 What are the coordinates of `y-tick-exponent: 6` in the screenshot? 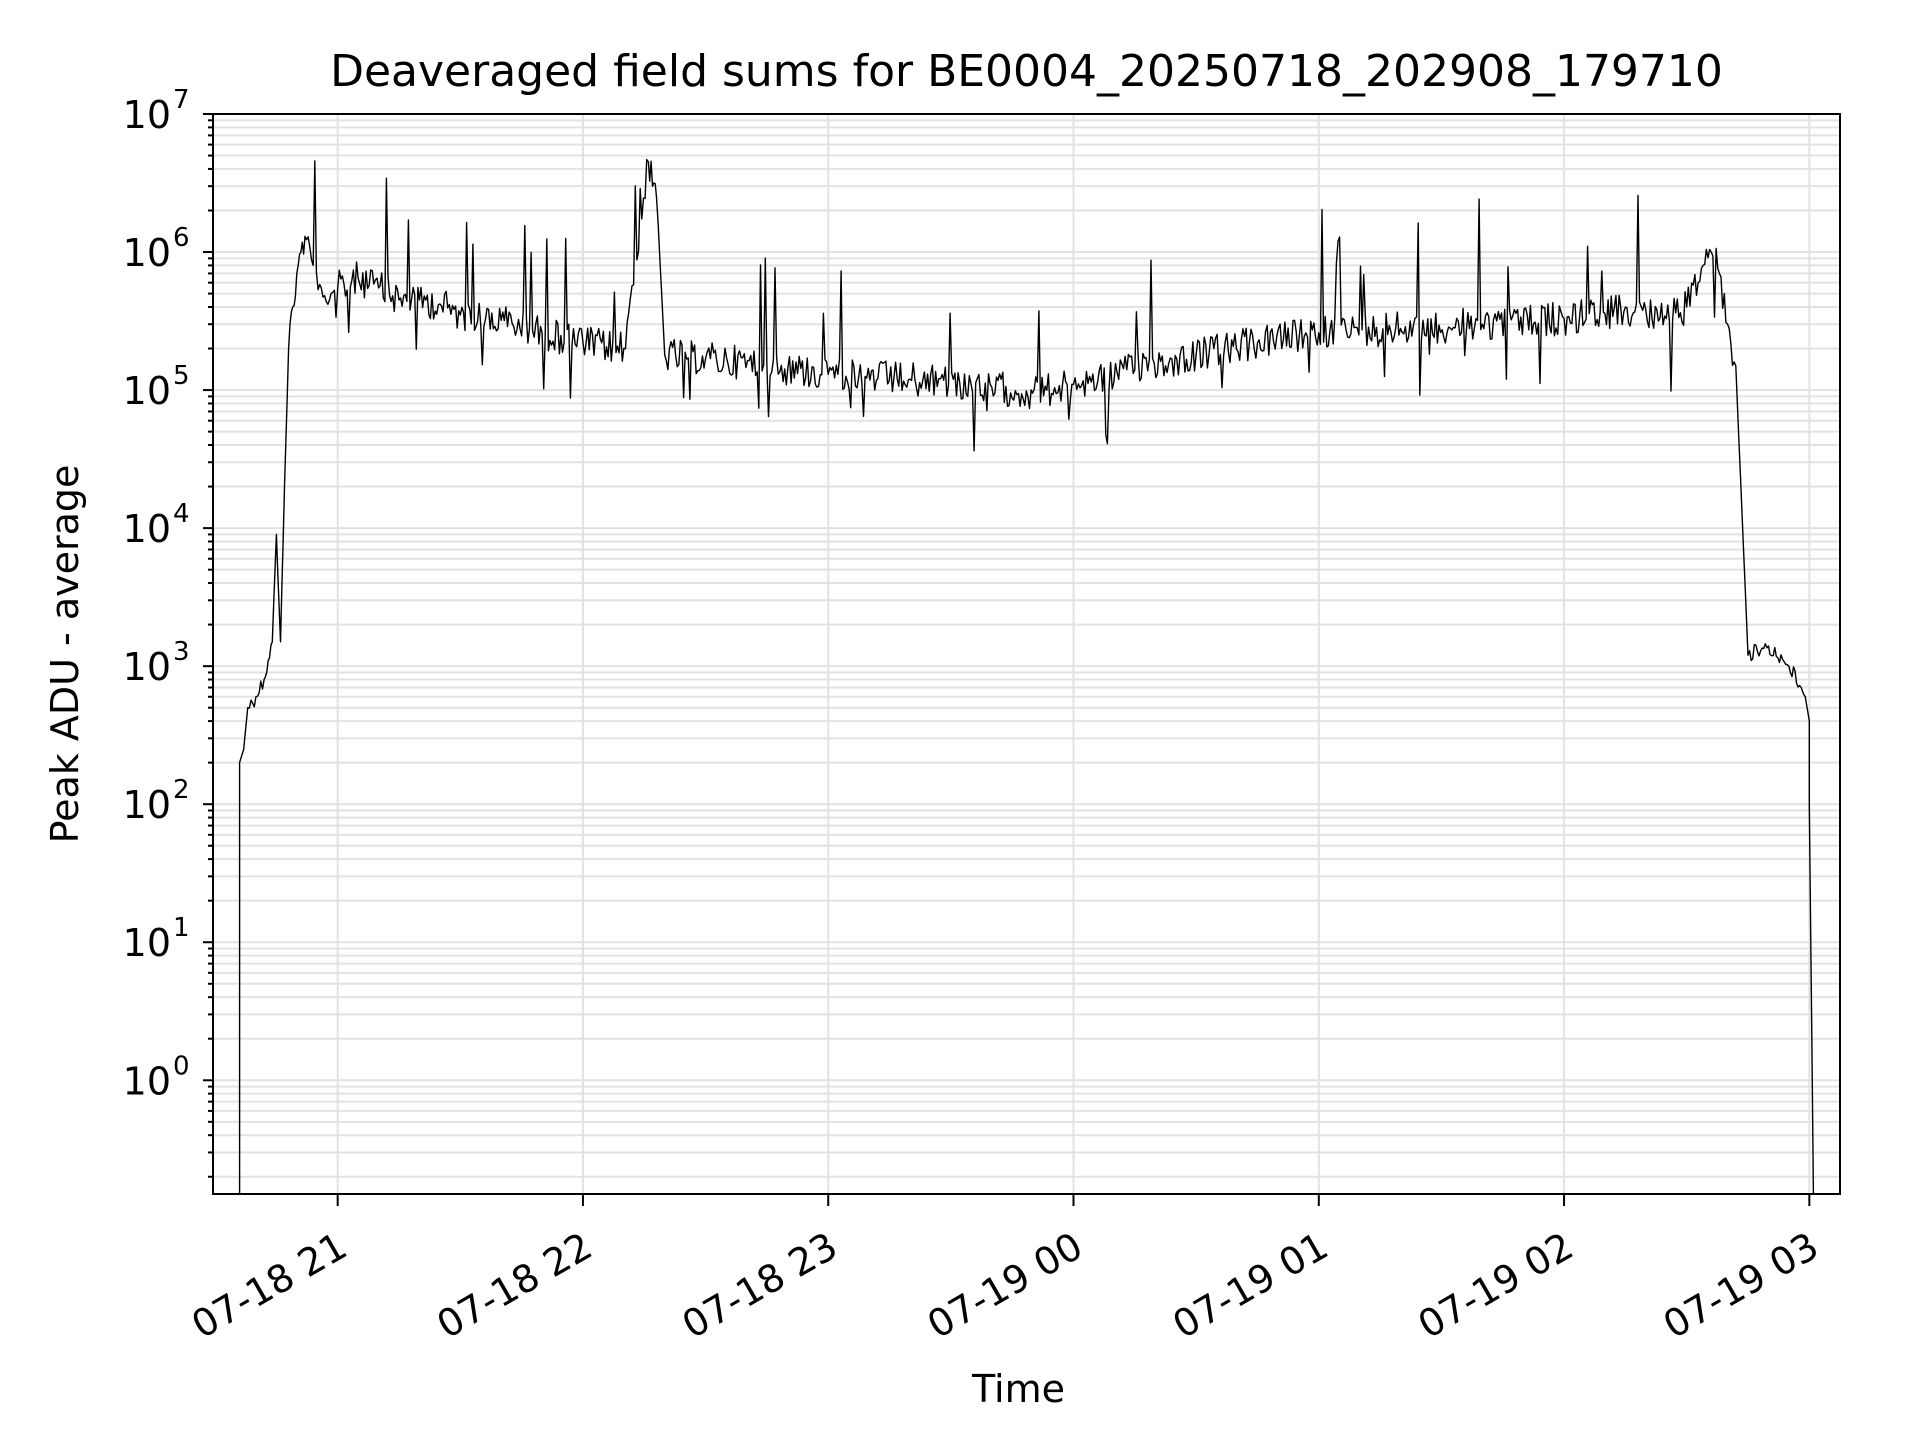 It's located at (181, 238).